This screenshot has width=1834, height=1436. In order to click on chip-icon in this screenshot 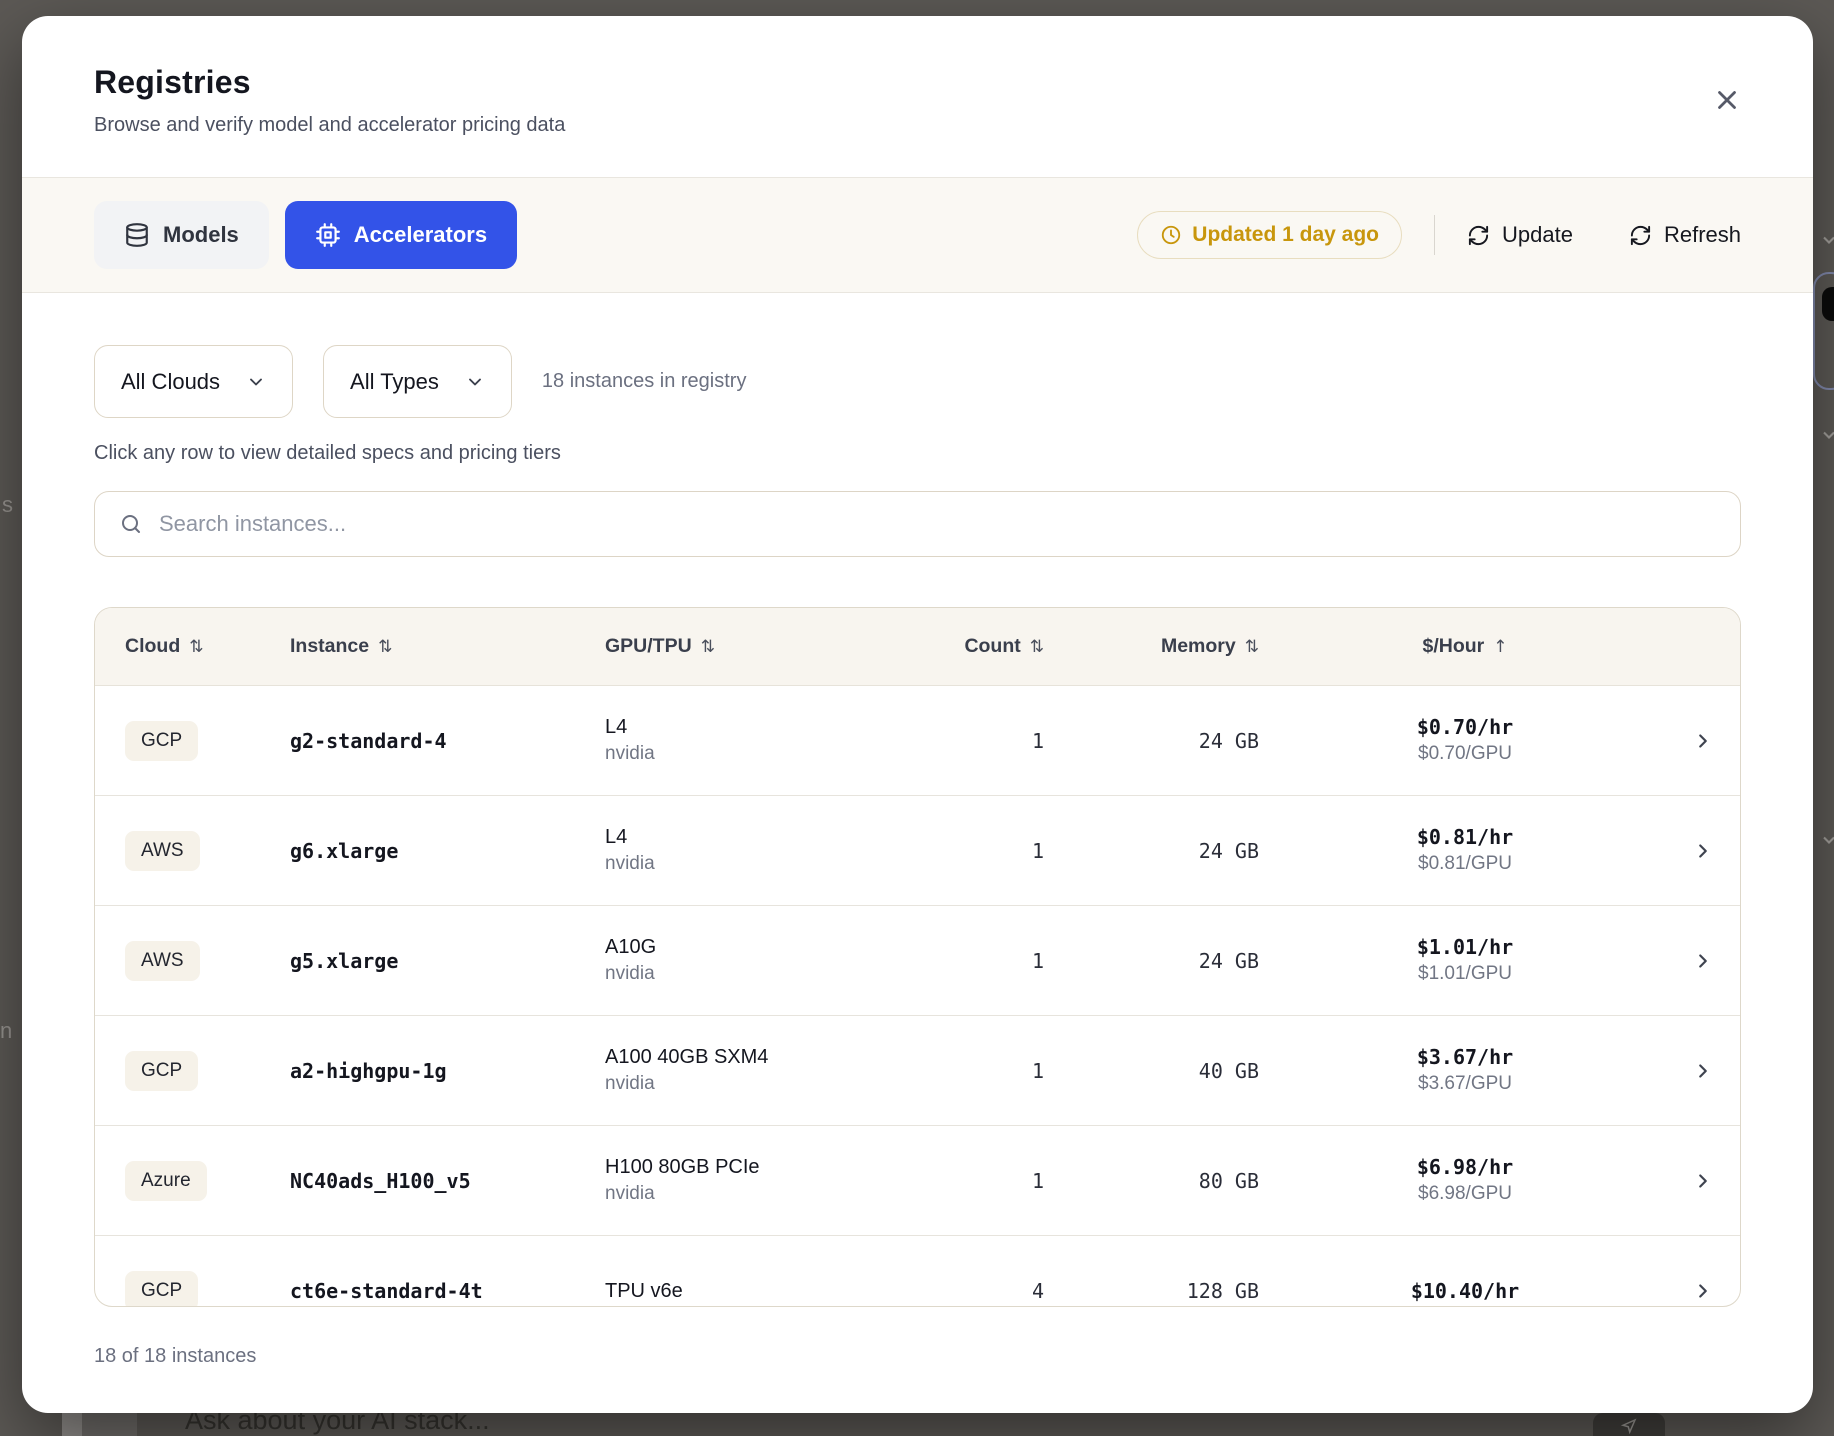, I will do `click(328, 235)`.